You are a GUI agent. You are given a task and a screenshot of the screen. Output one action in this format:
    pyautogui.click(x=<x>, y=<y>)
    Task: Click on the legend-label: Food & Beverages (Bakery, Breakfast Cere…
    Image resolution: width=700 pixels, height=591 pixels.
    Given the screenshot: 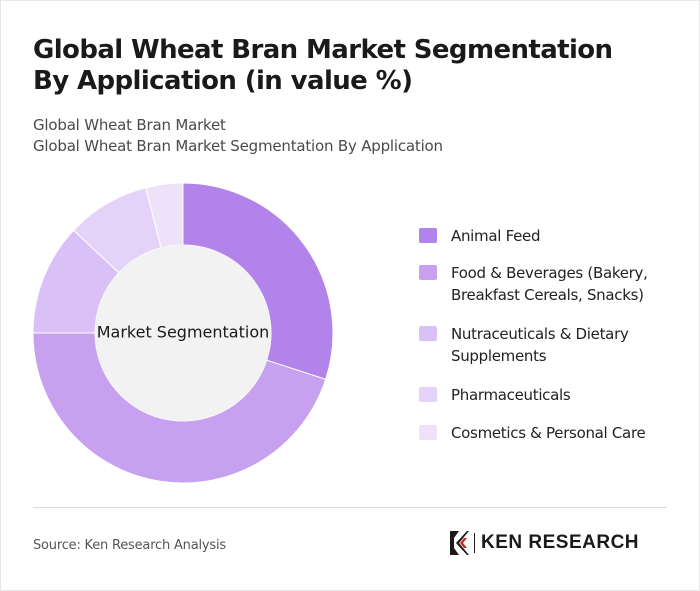 What is the action you would take?
    pyautogui.click(x=549, y=284)
    